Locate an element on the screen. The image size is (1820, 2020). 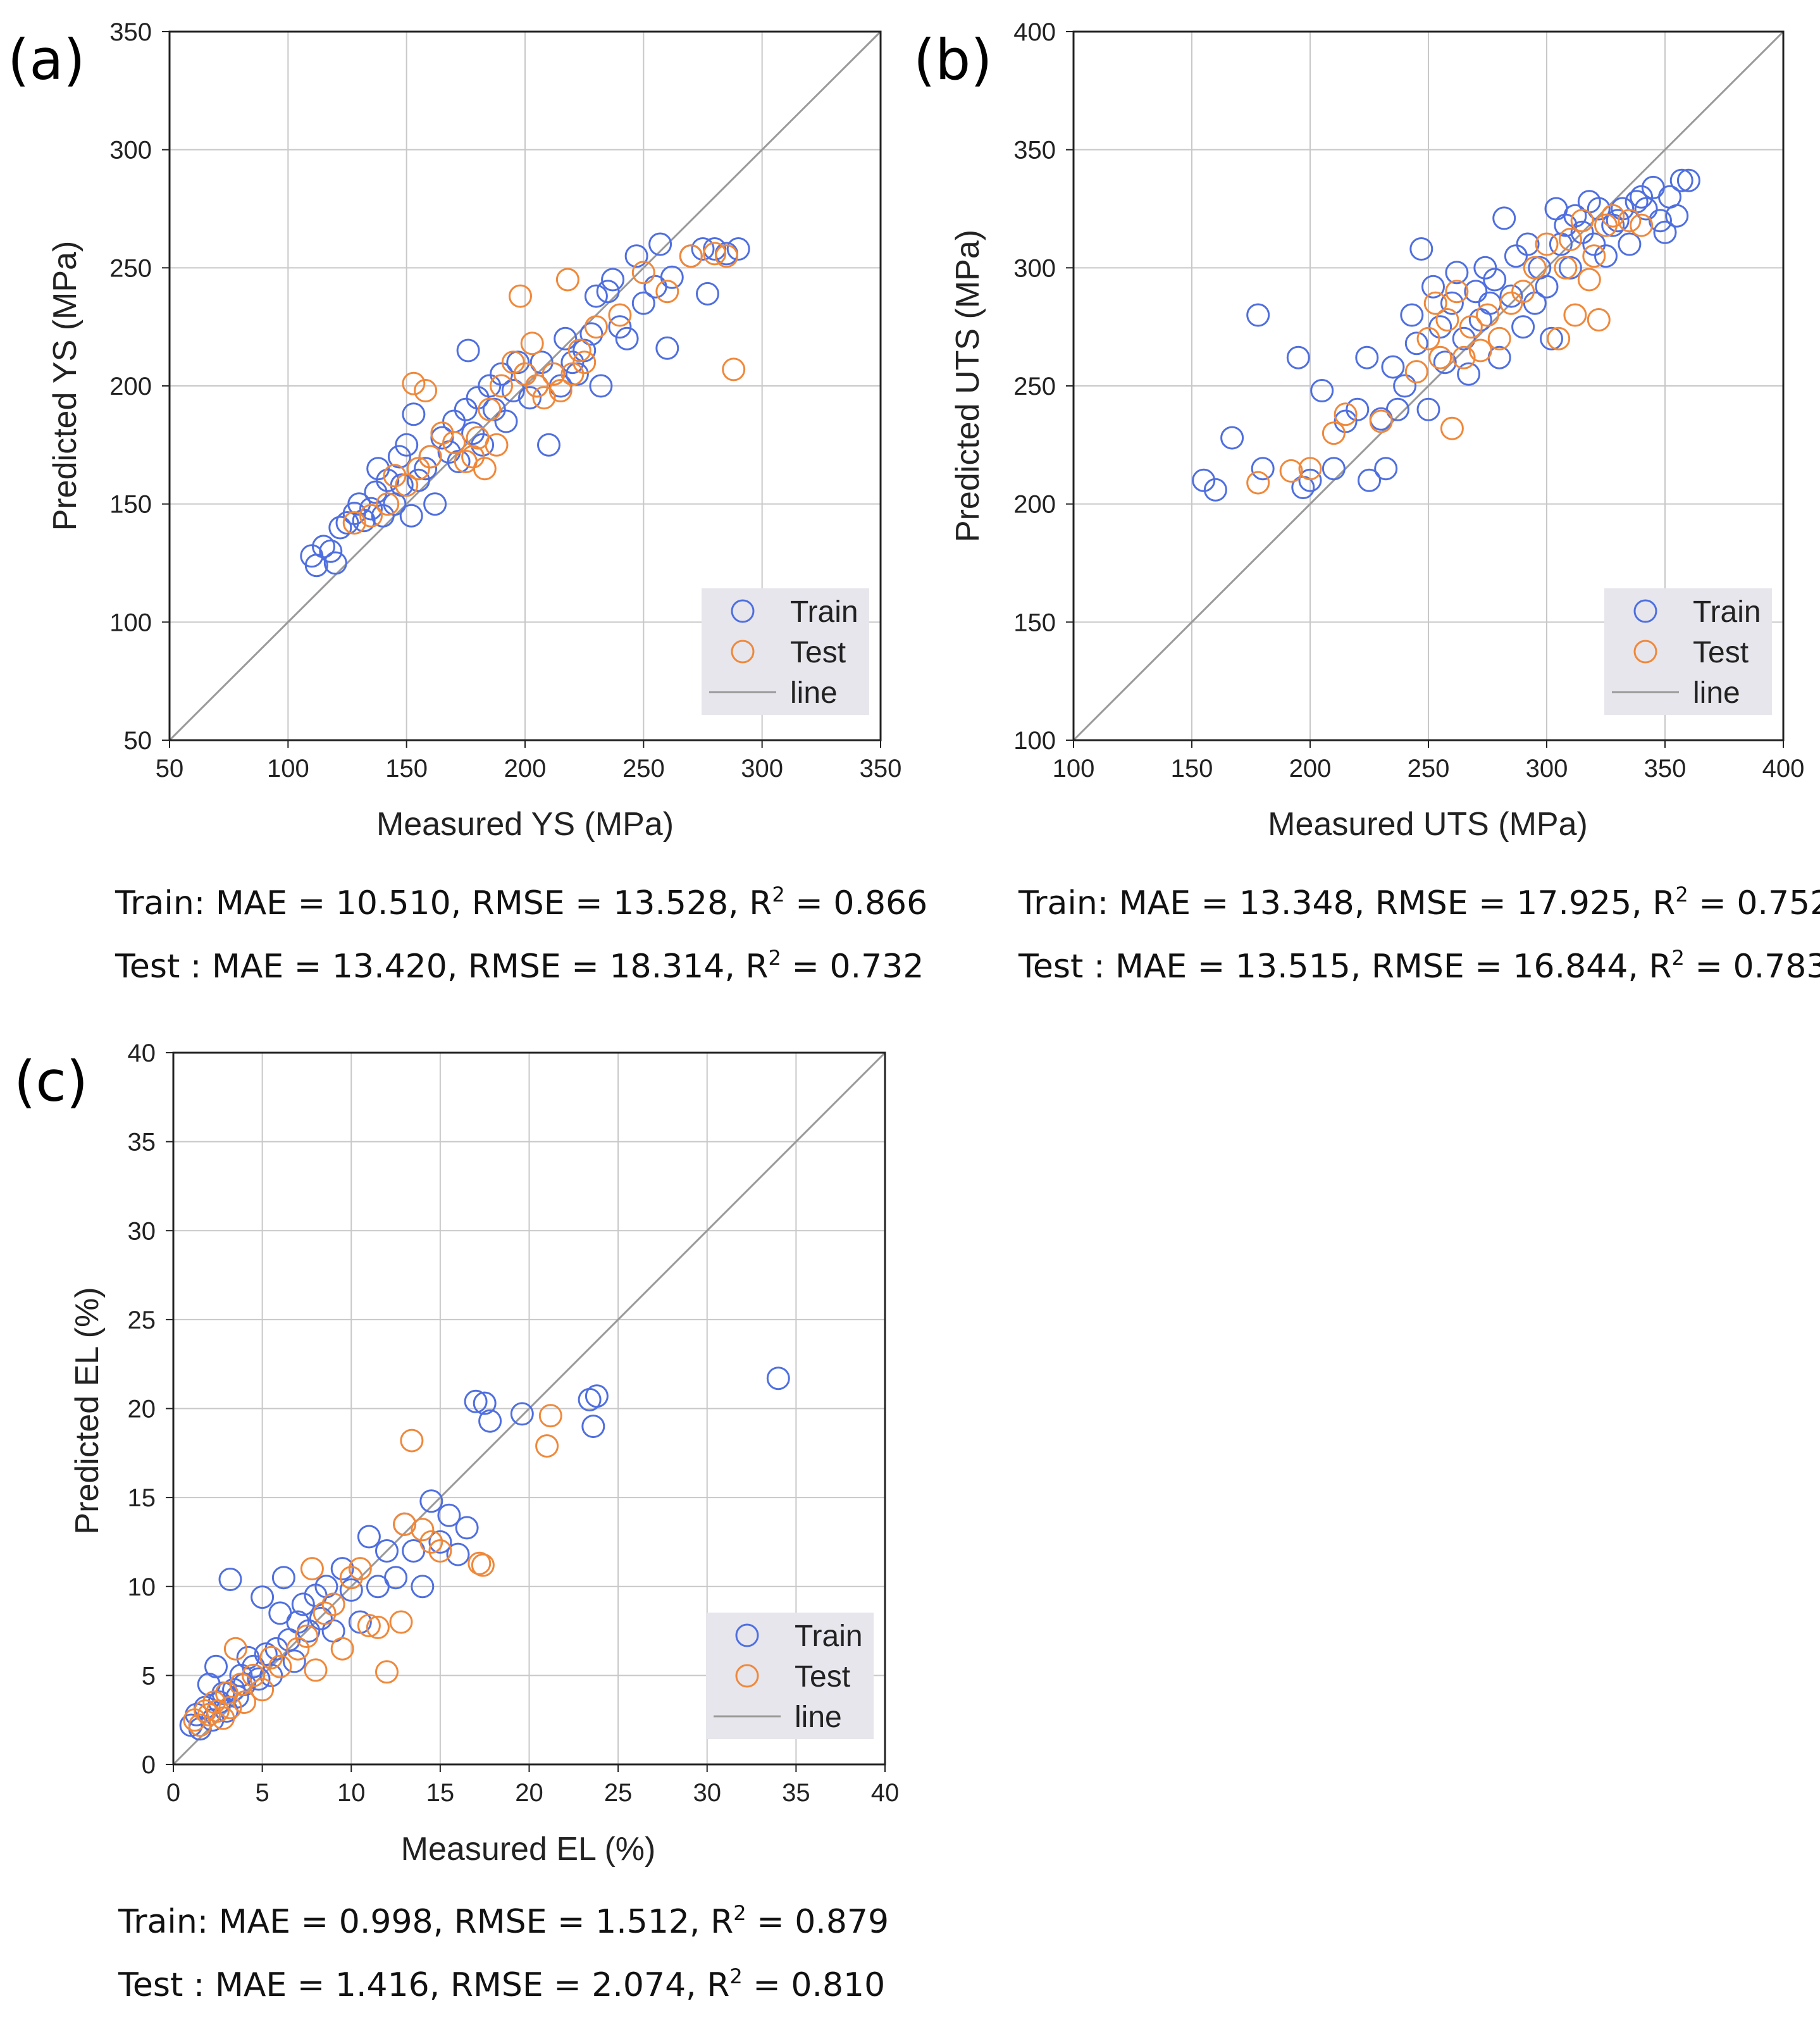
y-tick-label: 15 is located at coordinates (142, 1498).